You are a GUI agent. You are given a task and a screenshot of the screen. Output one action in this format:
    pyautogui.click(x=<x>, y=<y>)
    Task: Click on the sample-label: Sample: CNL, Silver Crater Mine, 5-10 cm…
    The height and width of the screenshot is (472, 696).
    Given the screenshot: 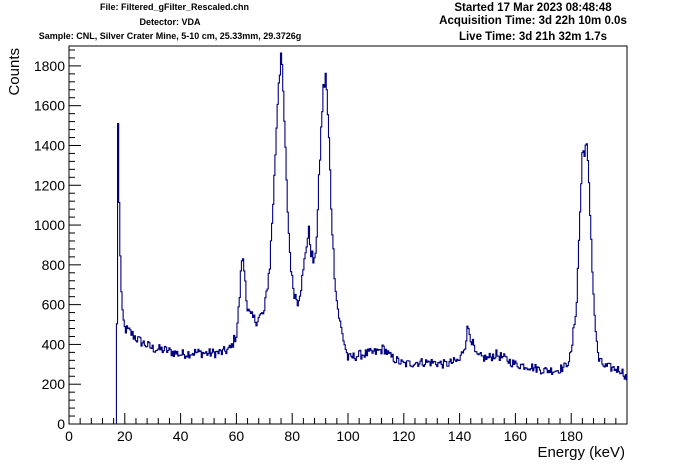 What is the action you would take?
    pyautogui.click(x=170, y=36)
    